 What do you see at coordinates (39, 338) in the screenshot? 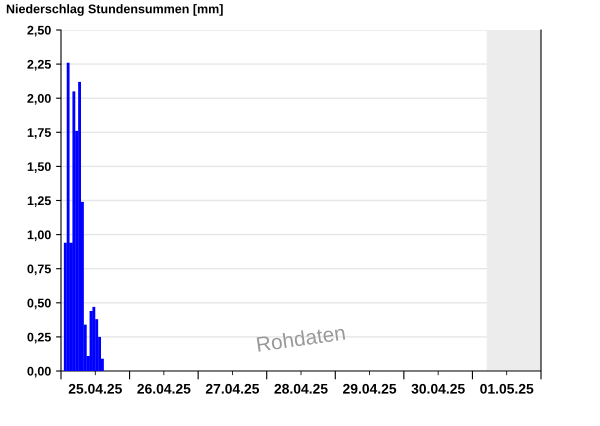
I see `y-tick-label: 0,25` at bounding box center [39, 338].